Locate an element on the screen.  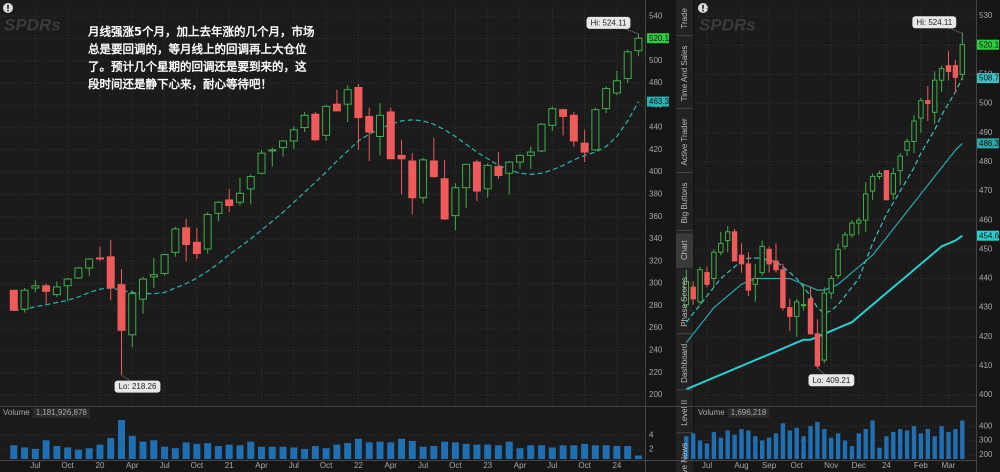
y-tick-label: 490 is located at coordinates (986, 132).